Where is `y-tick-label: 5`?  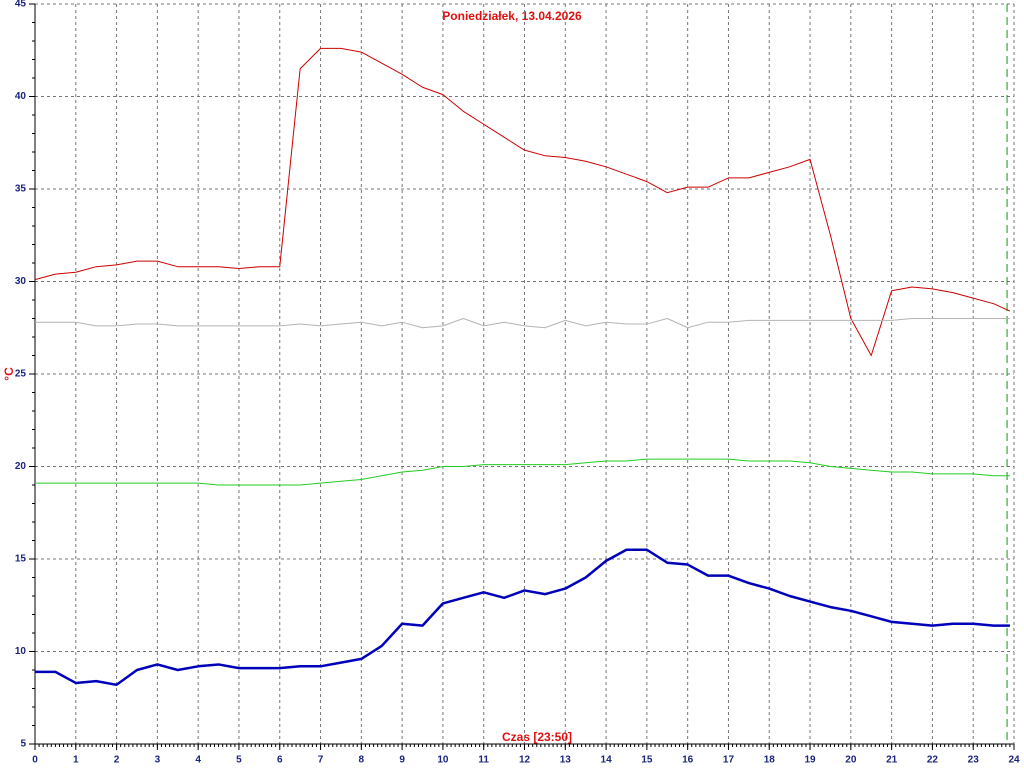 y-tick-label: 5 is located at coordinates (23, 744).